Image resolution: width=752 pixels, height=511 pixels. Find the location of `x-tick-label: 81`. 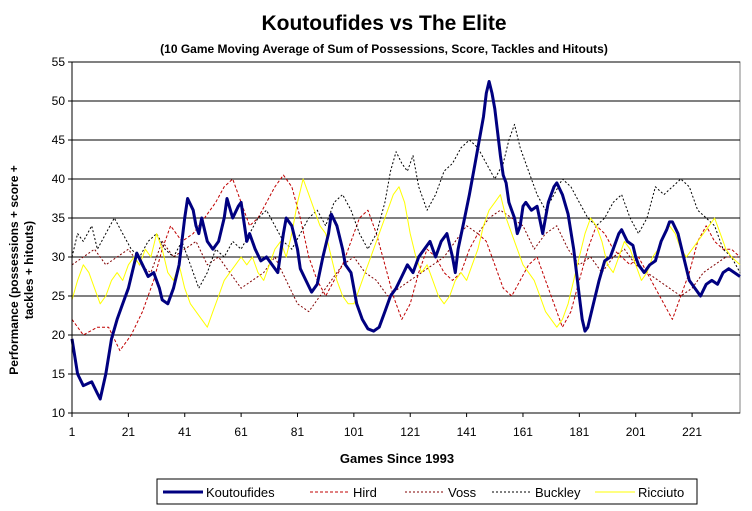

x-tick-label: 81 is located at coordinates (298, 432).